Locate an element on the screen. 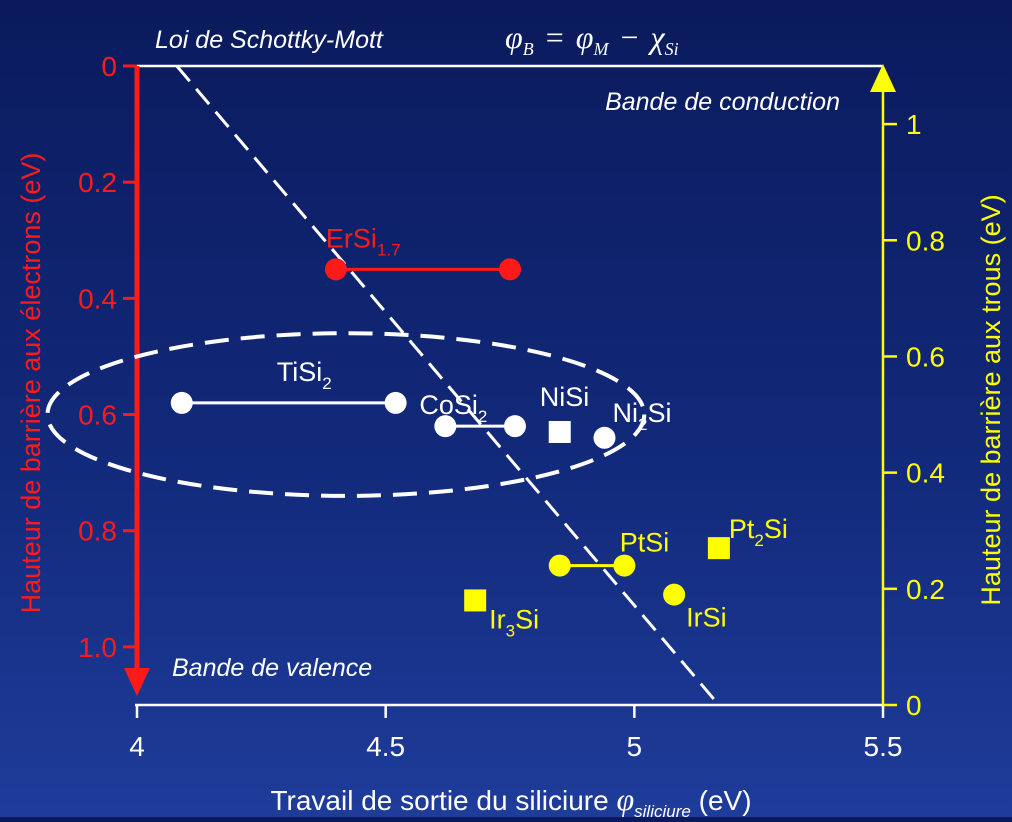 The width and height of the screenshot is (1012, 822). label-tisi2: TiSi2 is located at coordinates (304, 375).